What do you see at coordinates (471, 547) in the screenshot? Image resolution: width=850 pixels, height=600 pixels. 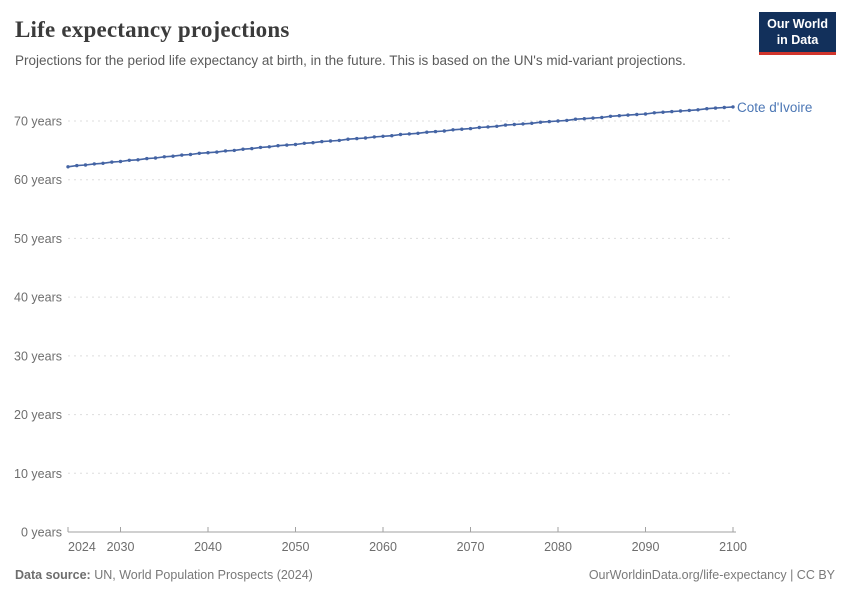 I see `x-tick-label: 2070` at bounding box center [471, 547].